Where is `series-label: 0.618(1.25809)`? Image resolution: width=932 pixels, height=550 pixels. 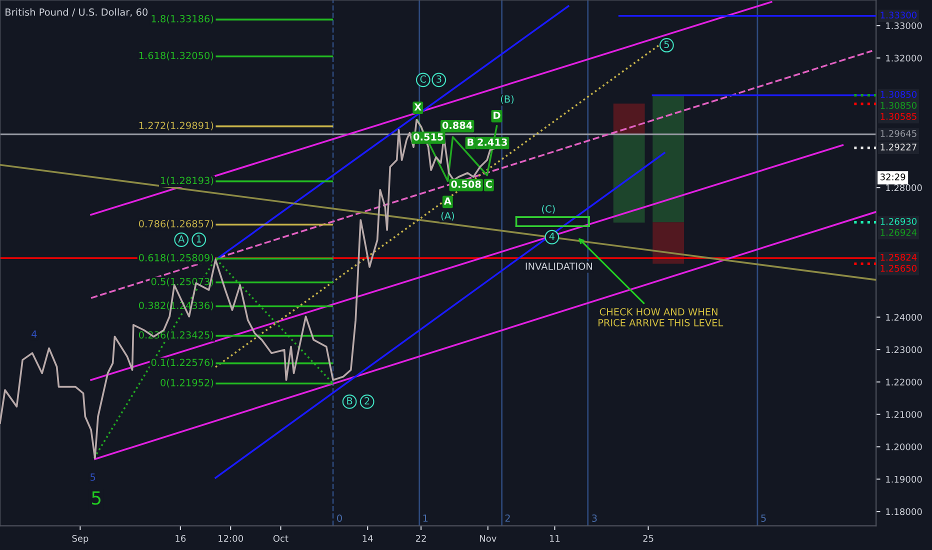
series-label: 0.618(1.25809) is located at coordinates (176, 258).